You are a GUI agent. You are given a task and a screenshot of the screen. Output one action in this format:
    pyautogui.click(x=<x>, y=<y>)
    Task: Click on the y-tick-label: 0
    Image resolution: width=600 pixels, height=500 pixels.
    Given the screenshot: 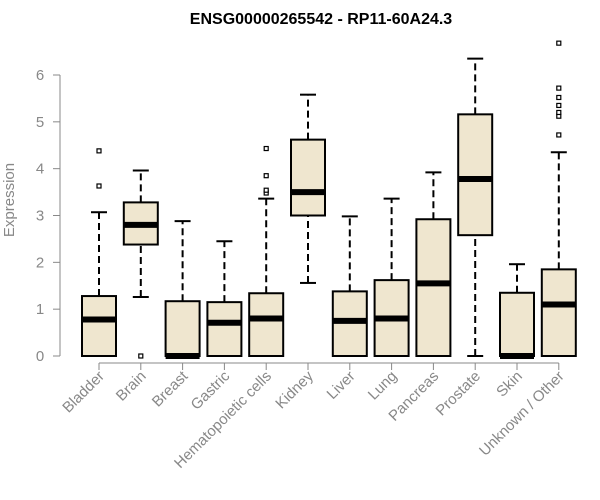 What is the action you would take?
    pyautogui.click(x=40, y=356)
    